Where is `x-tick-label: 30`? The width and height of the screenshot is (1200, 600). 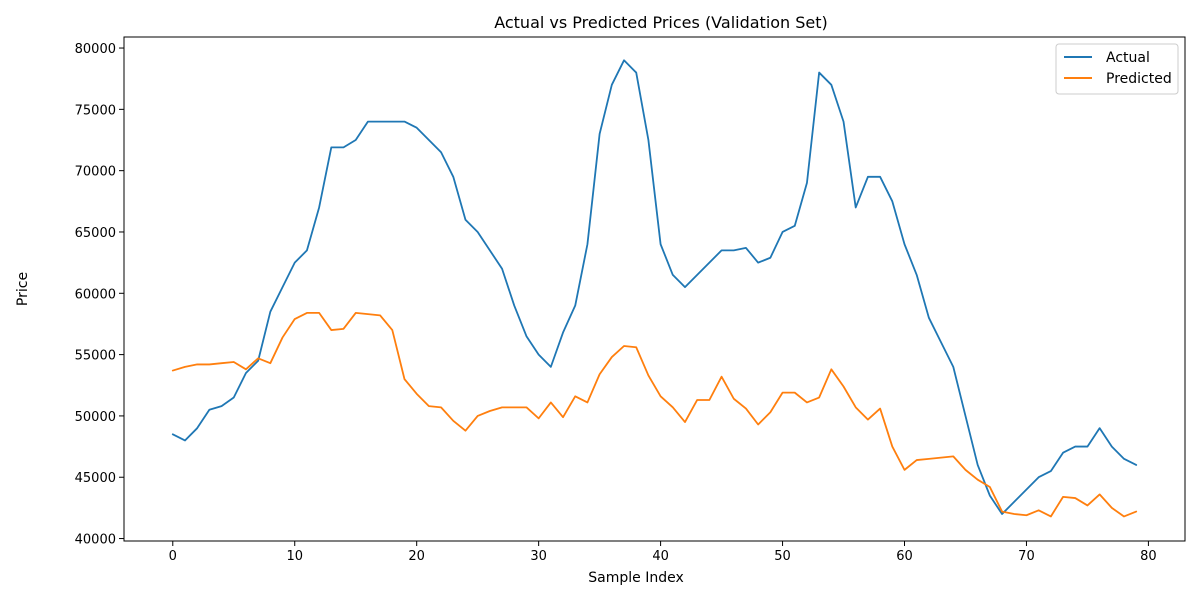
x-tick-label: 30 is located at coordinates (538, 556).